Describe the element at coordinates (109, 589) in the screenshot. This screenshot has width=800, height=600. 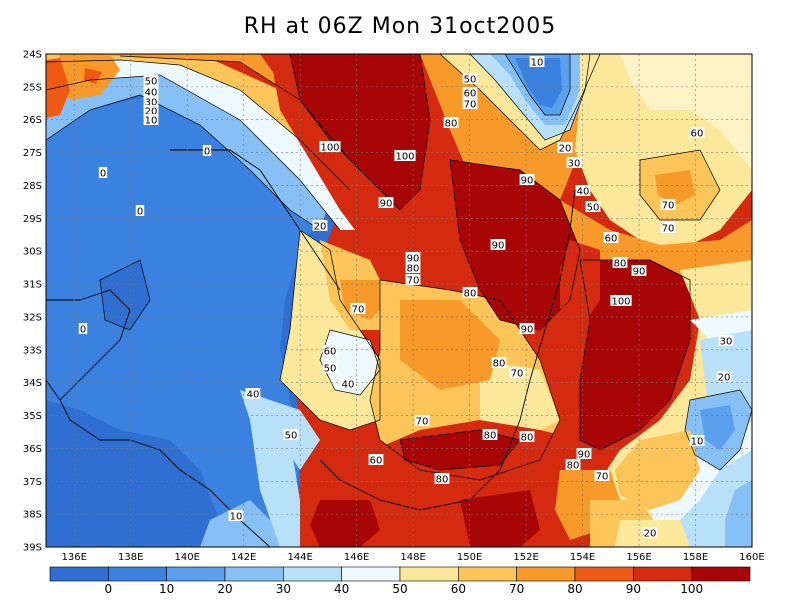
I see `colorbar-tick-label: 0` at that location.